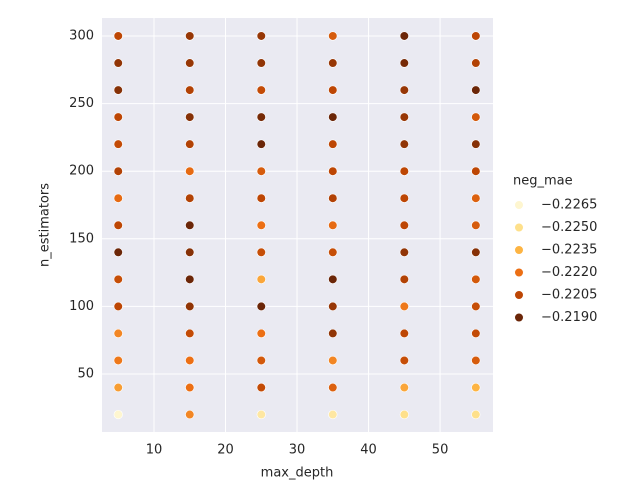 Image resolution: width=621 pixels, height=504 pixels. I want to click on legend-label: −0.2265, so click(569, 205).